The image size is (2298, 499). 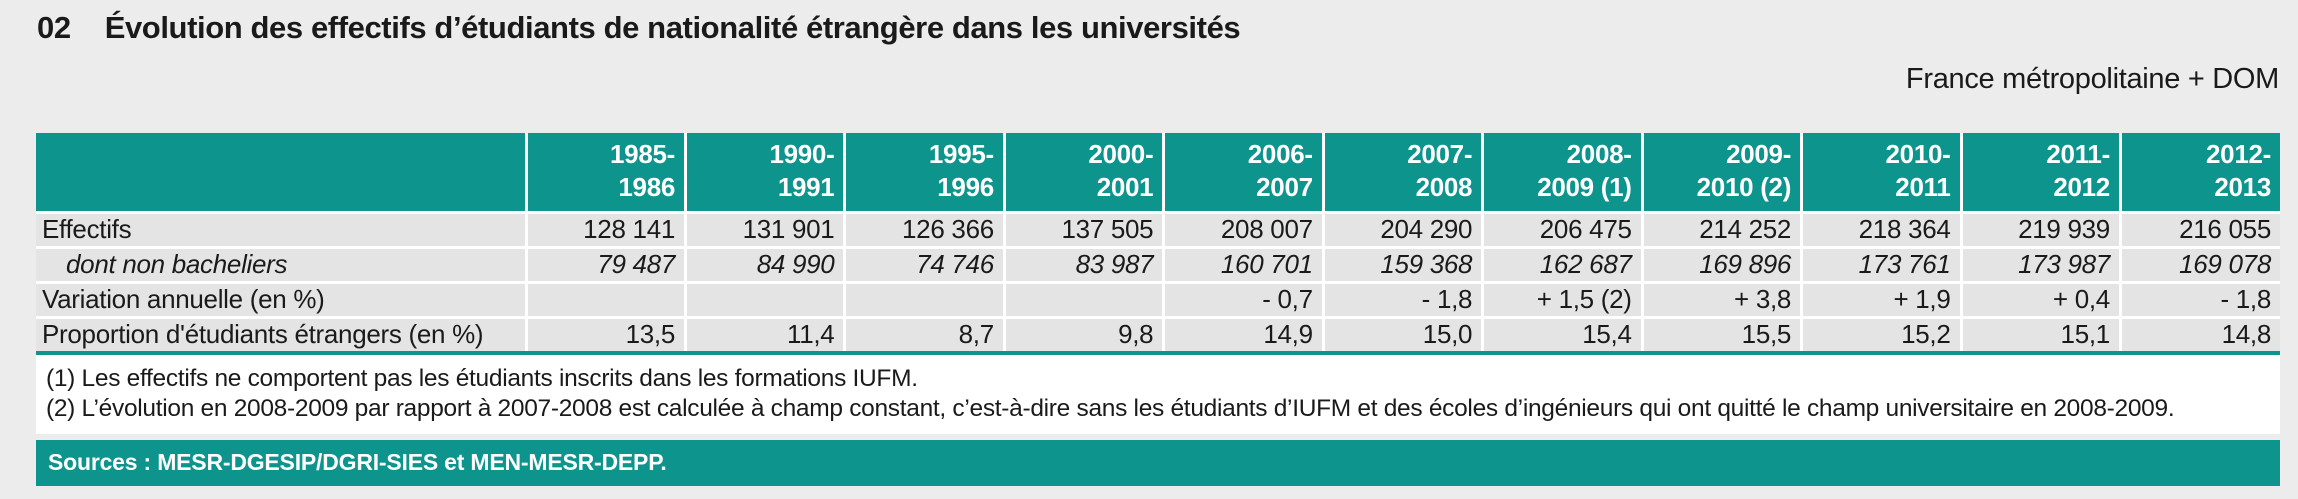 I want to click on value-cell: 84 990, so click(x=766, y=265).